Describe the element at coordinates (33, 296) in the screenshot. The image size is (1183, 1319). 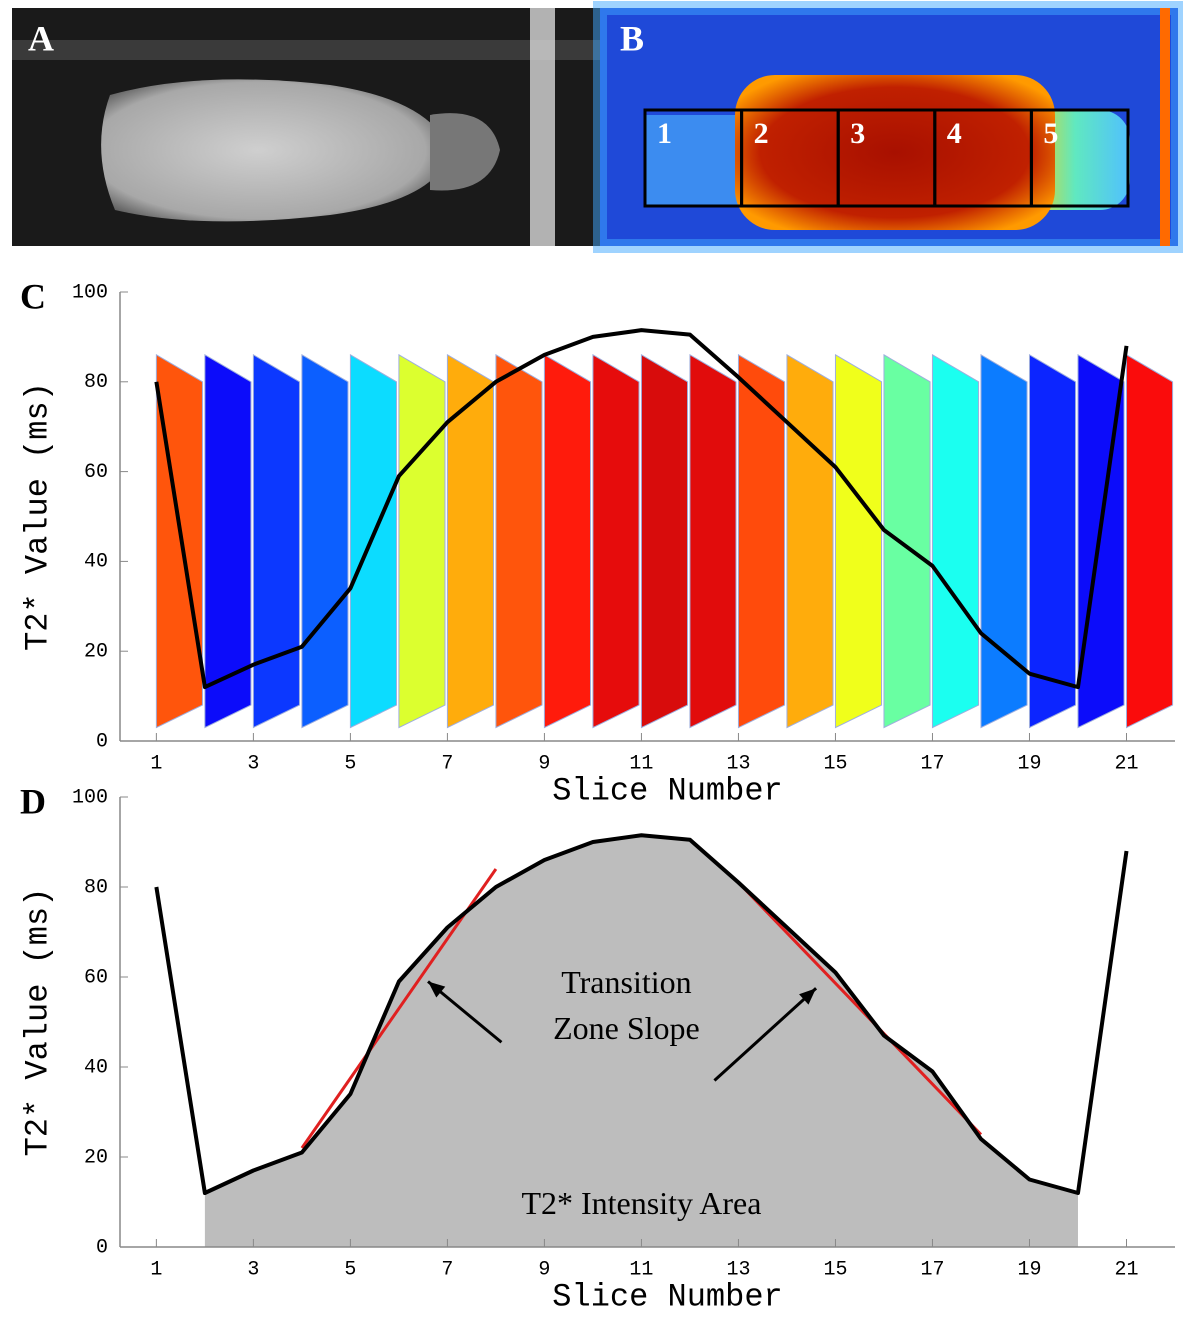
I see `panel-label: C` at that location.